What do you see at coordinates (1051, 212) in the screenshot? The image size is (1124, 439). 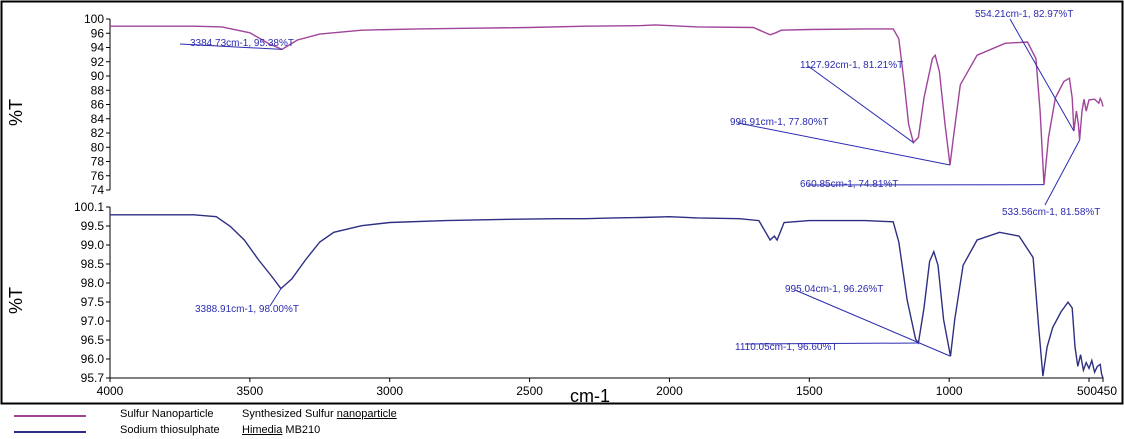 I see `annotation-label-0-5: 533.56cm-1, 81.58%T` at bounding box center [1051, 212].